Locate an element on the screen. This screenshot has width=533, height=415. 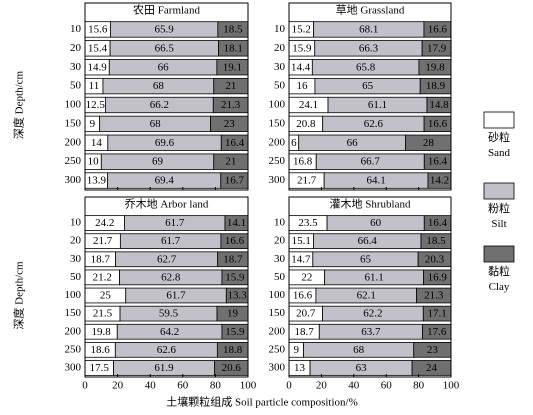
value-label: 21.3 is located at coordinates (434, 296).